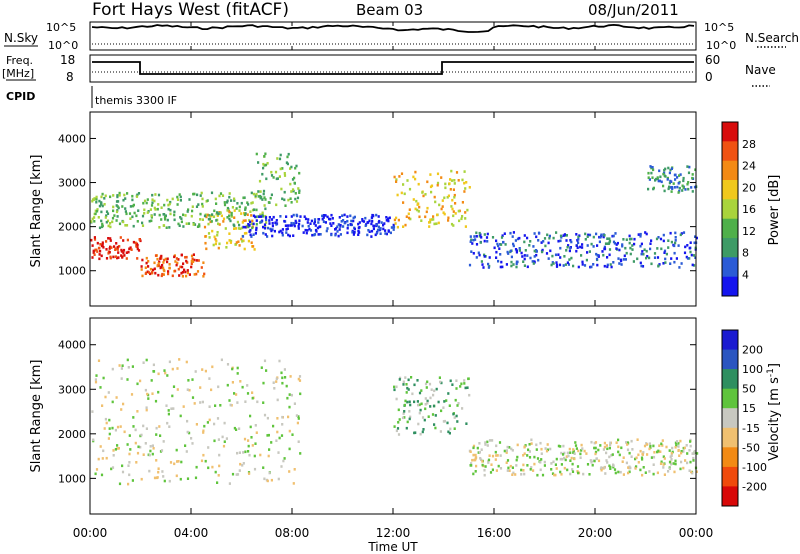 The image size is (800, 554). I want to click on nsky-label: N.Sky, so click(21, 38).